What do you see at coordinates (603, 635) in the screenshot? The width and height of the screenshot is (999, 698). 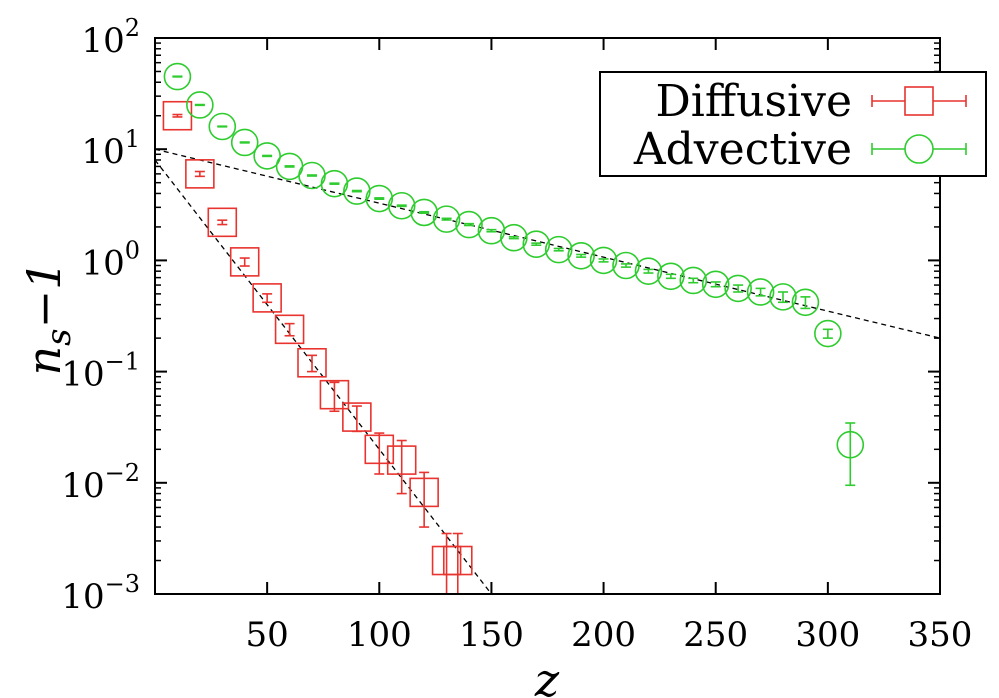 I see `x-tick-label: 200` at bounding box center [603, 635].